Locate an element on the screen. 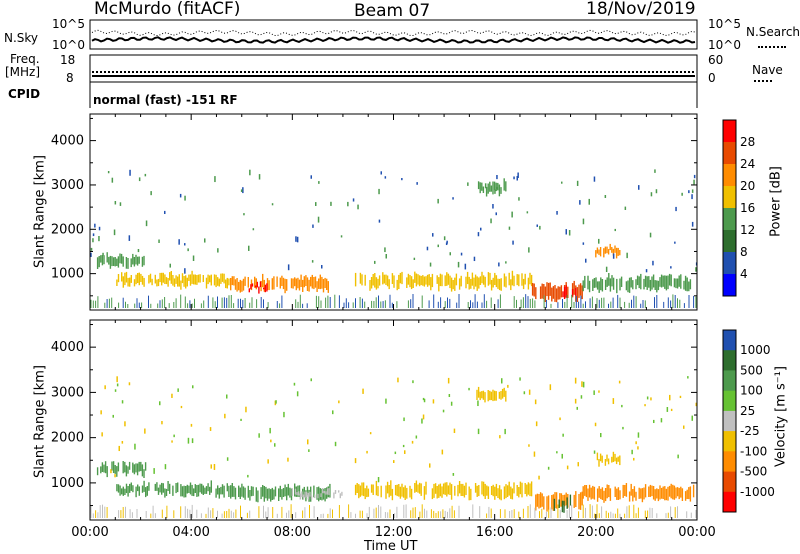 The width and height of the screenshot is (800, 554). power-colorbar-tick: 4 is located at coordinates (744, 274).